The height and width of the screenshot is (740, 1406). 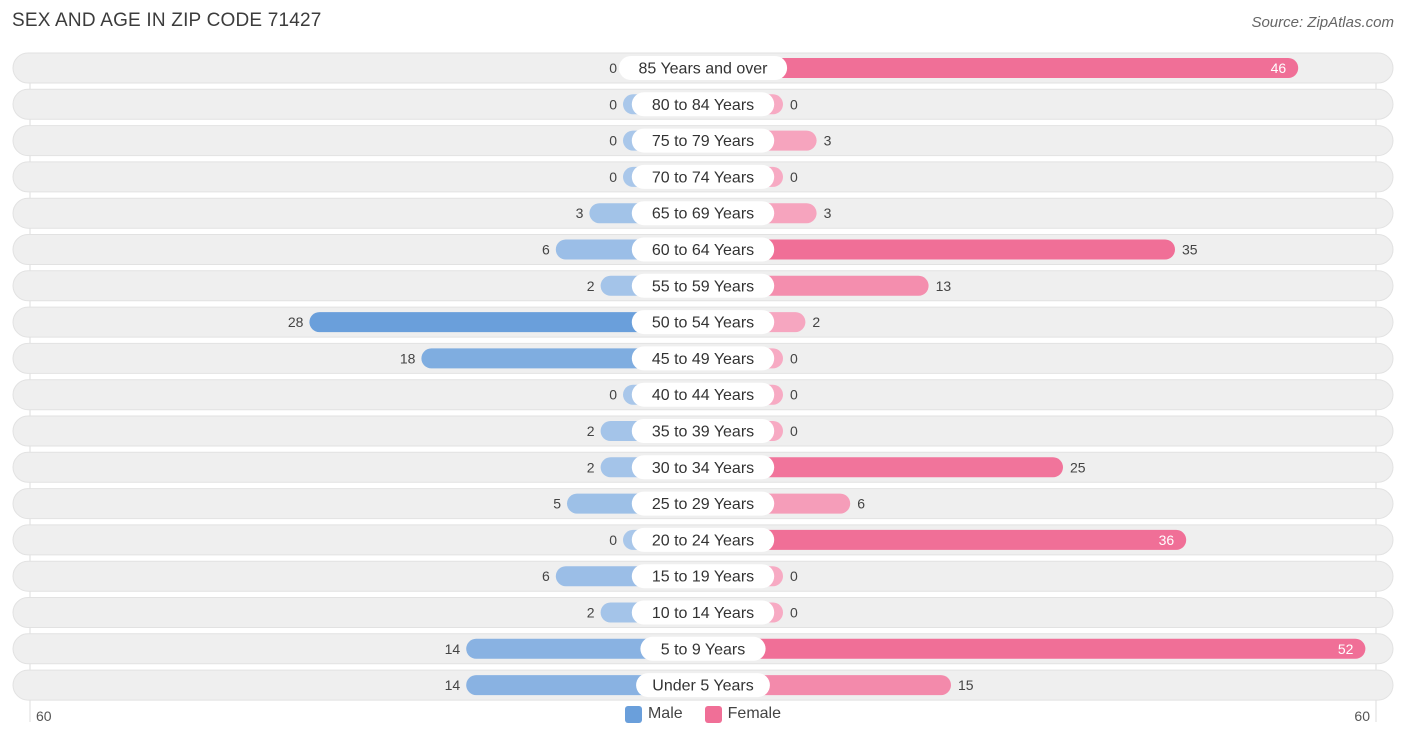 I want to click on female-value-label: 35, so click(x=1190, y=250).